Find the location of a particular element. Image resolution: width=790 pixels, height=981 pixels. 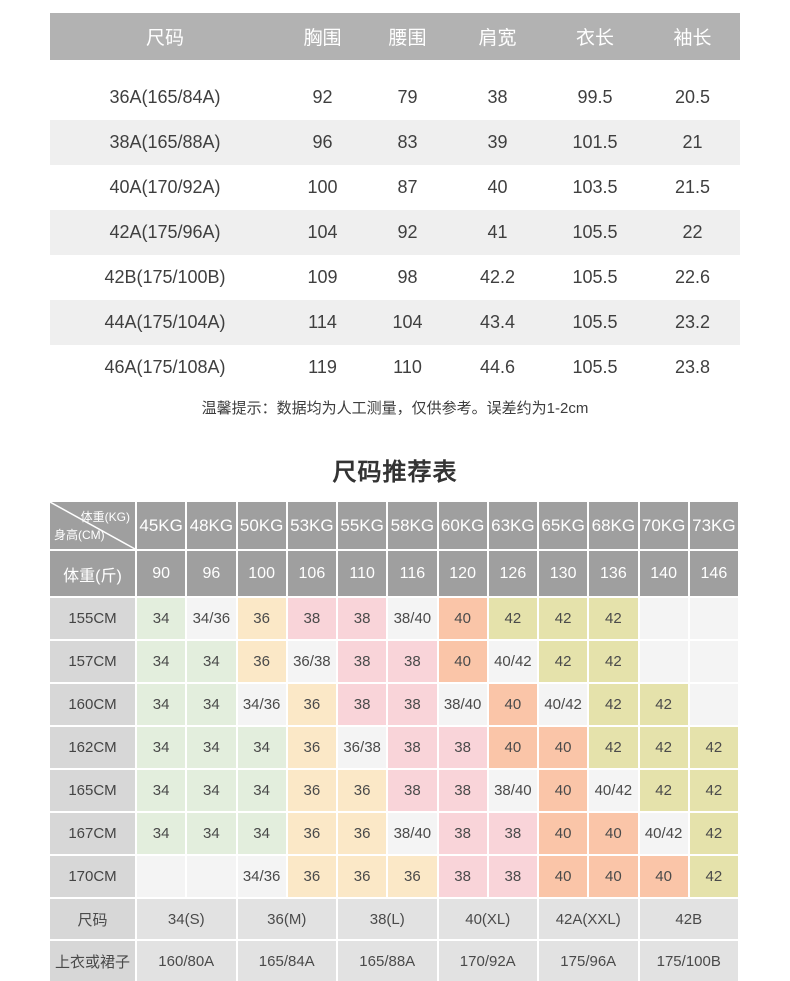

measure-value-cell: 101.5 is located at coordinates (595, 142).